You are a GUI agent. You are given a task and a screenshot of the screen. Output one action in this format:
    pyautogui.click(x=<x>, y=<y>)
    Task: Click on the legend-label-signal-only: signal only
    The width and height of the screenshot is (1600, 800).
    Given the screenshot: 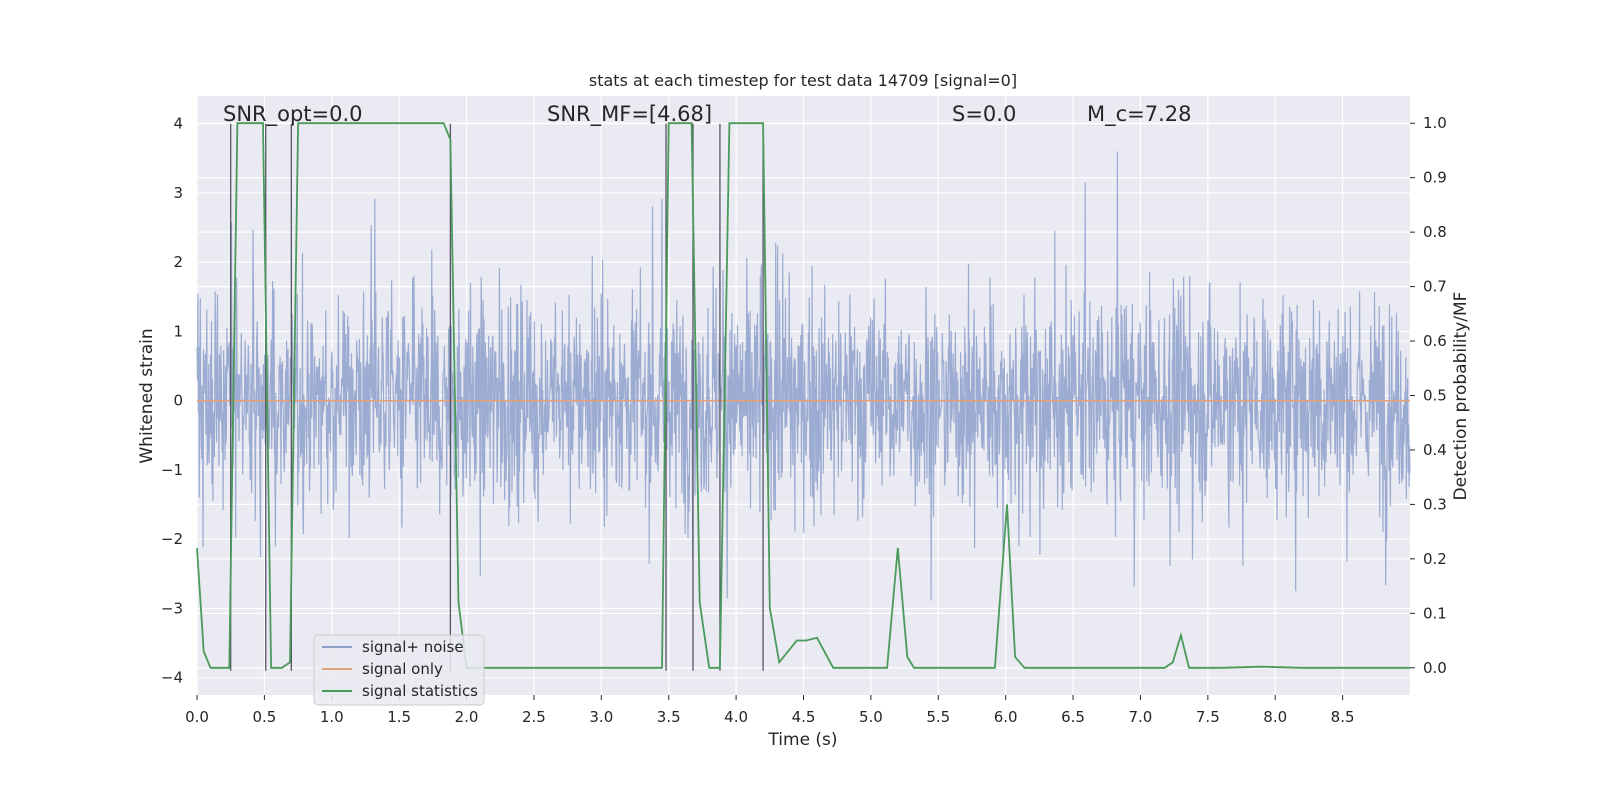 What is the action you would take?
    pyautogui.click(x=402, y=669)
    